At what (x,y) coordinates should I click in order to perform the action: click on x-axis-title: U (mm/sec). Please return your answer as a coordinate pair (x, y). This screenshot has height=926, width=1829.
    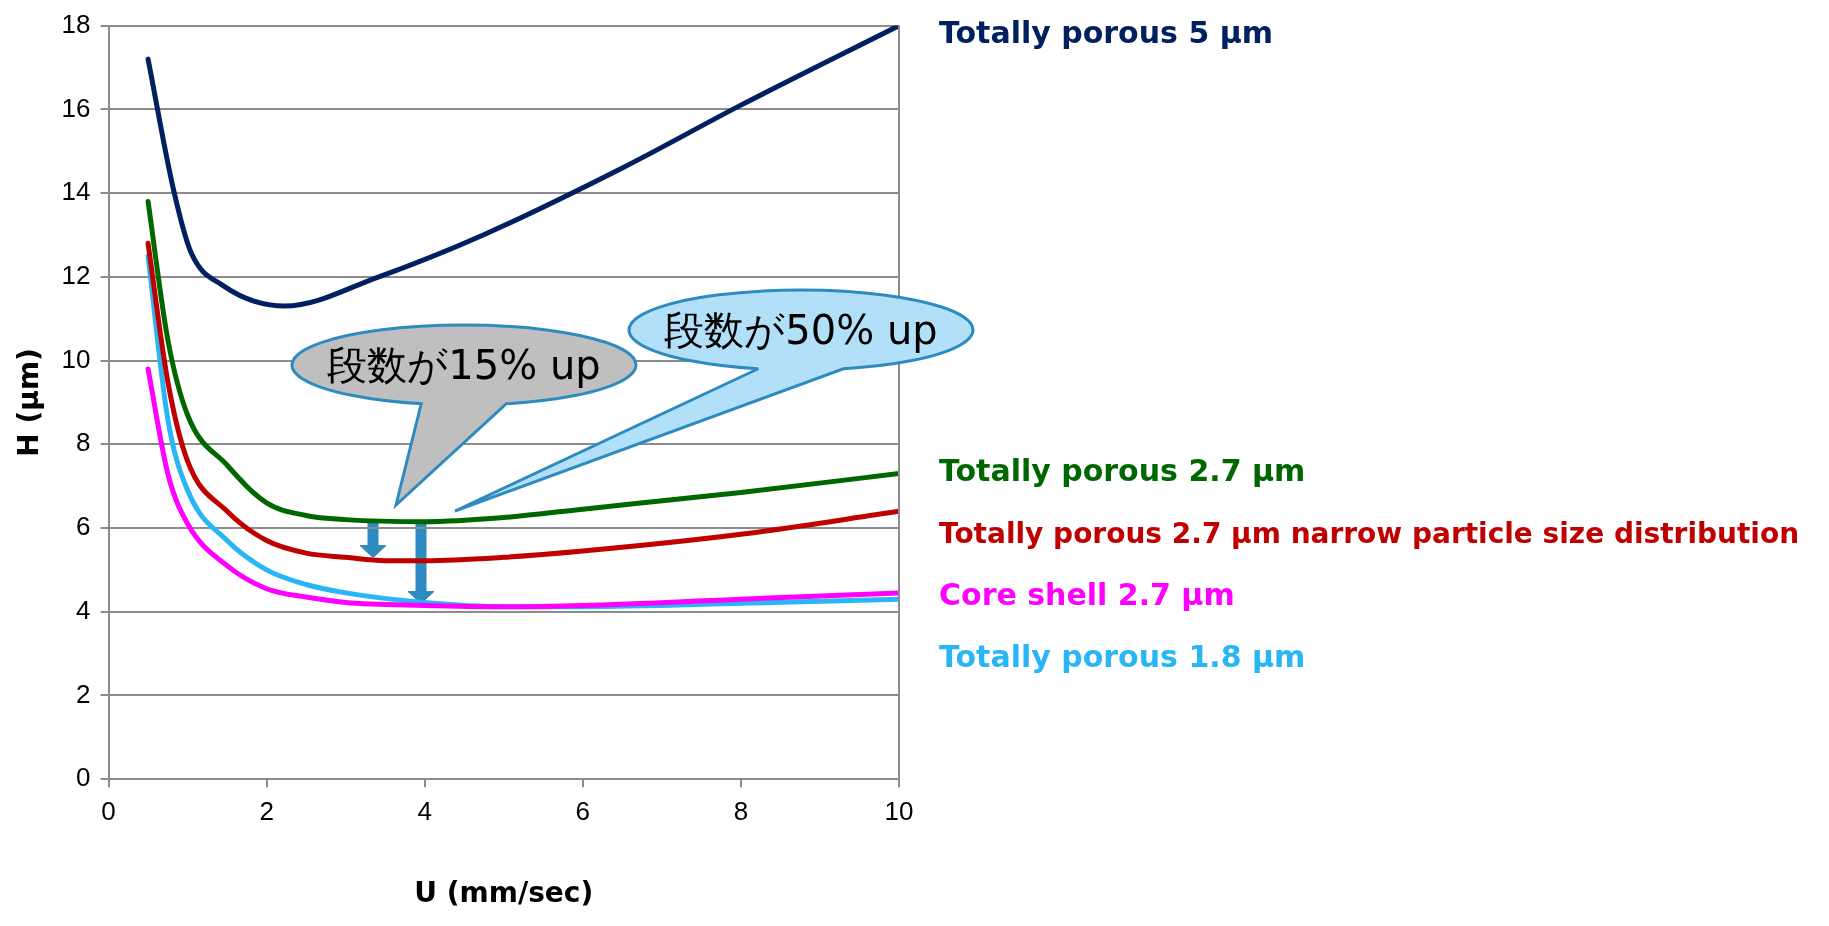
    Looking at the image, I should click on (504, 893).